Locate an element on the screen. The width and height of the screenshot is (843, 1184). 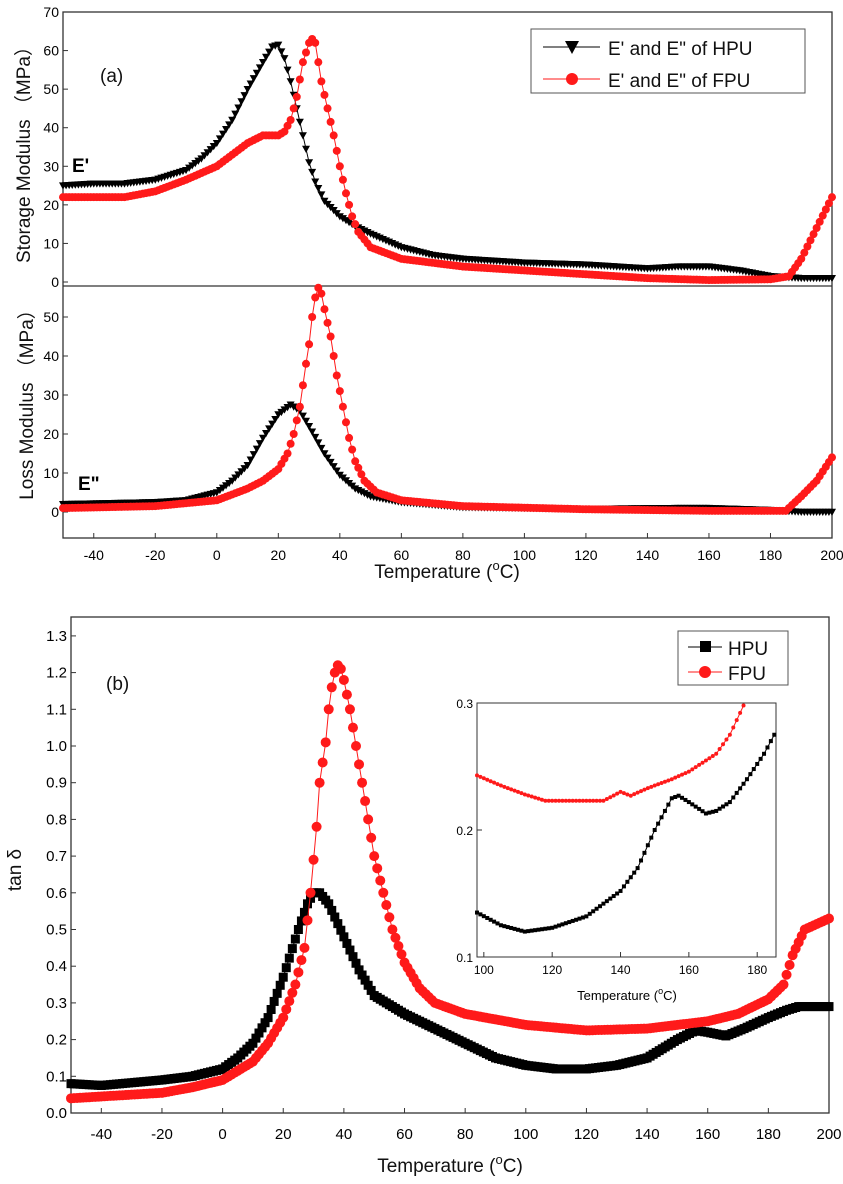
y-tick-label: 0.8 is located at coordinates (56, 819).